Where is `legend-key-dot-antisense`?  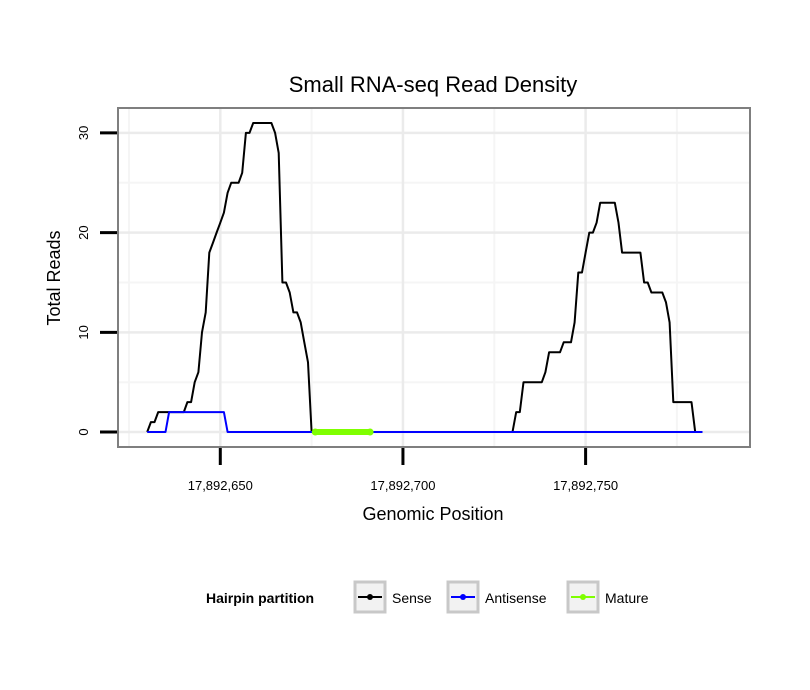 legend-key-dot-antisense is located at coordinates (463, 597).